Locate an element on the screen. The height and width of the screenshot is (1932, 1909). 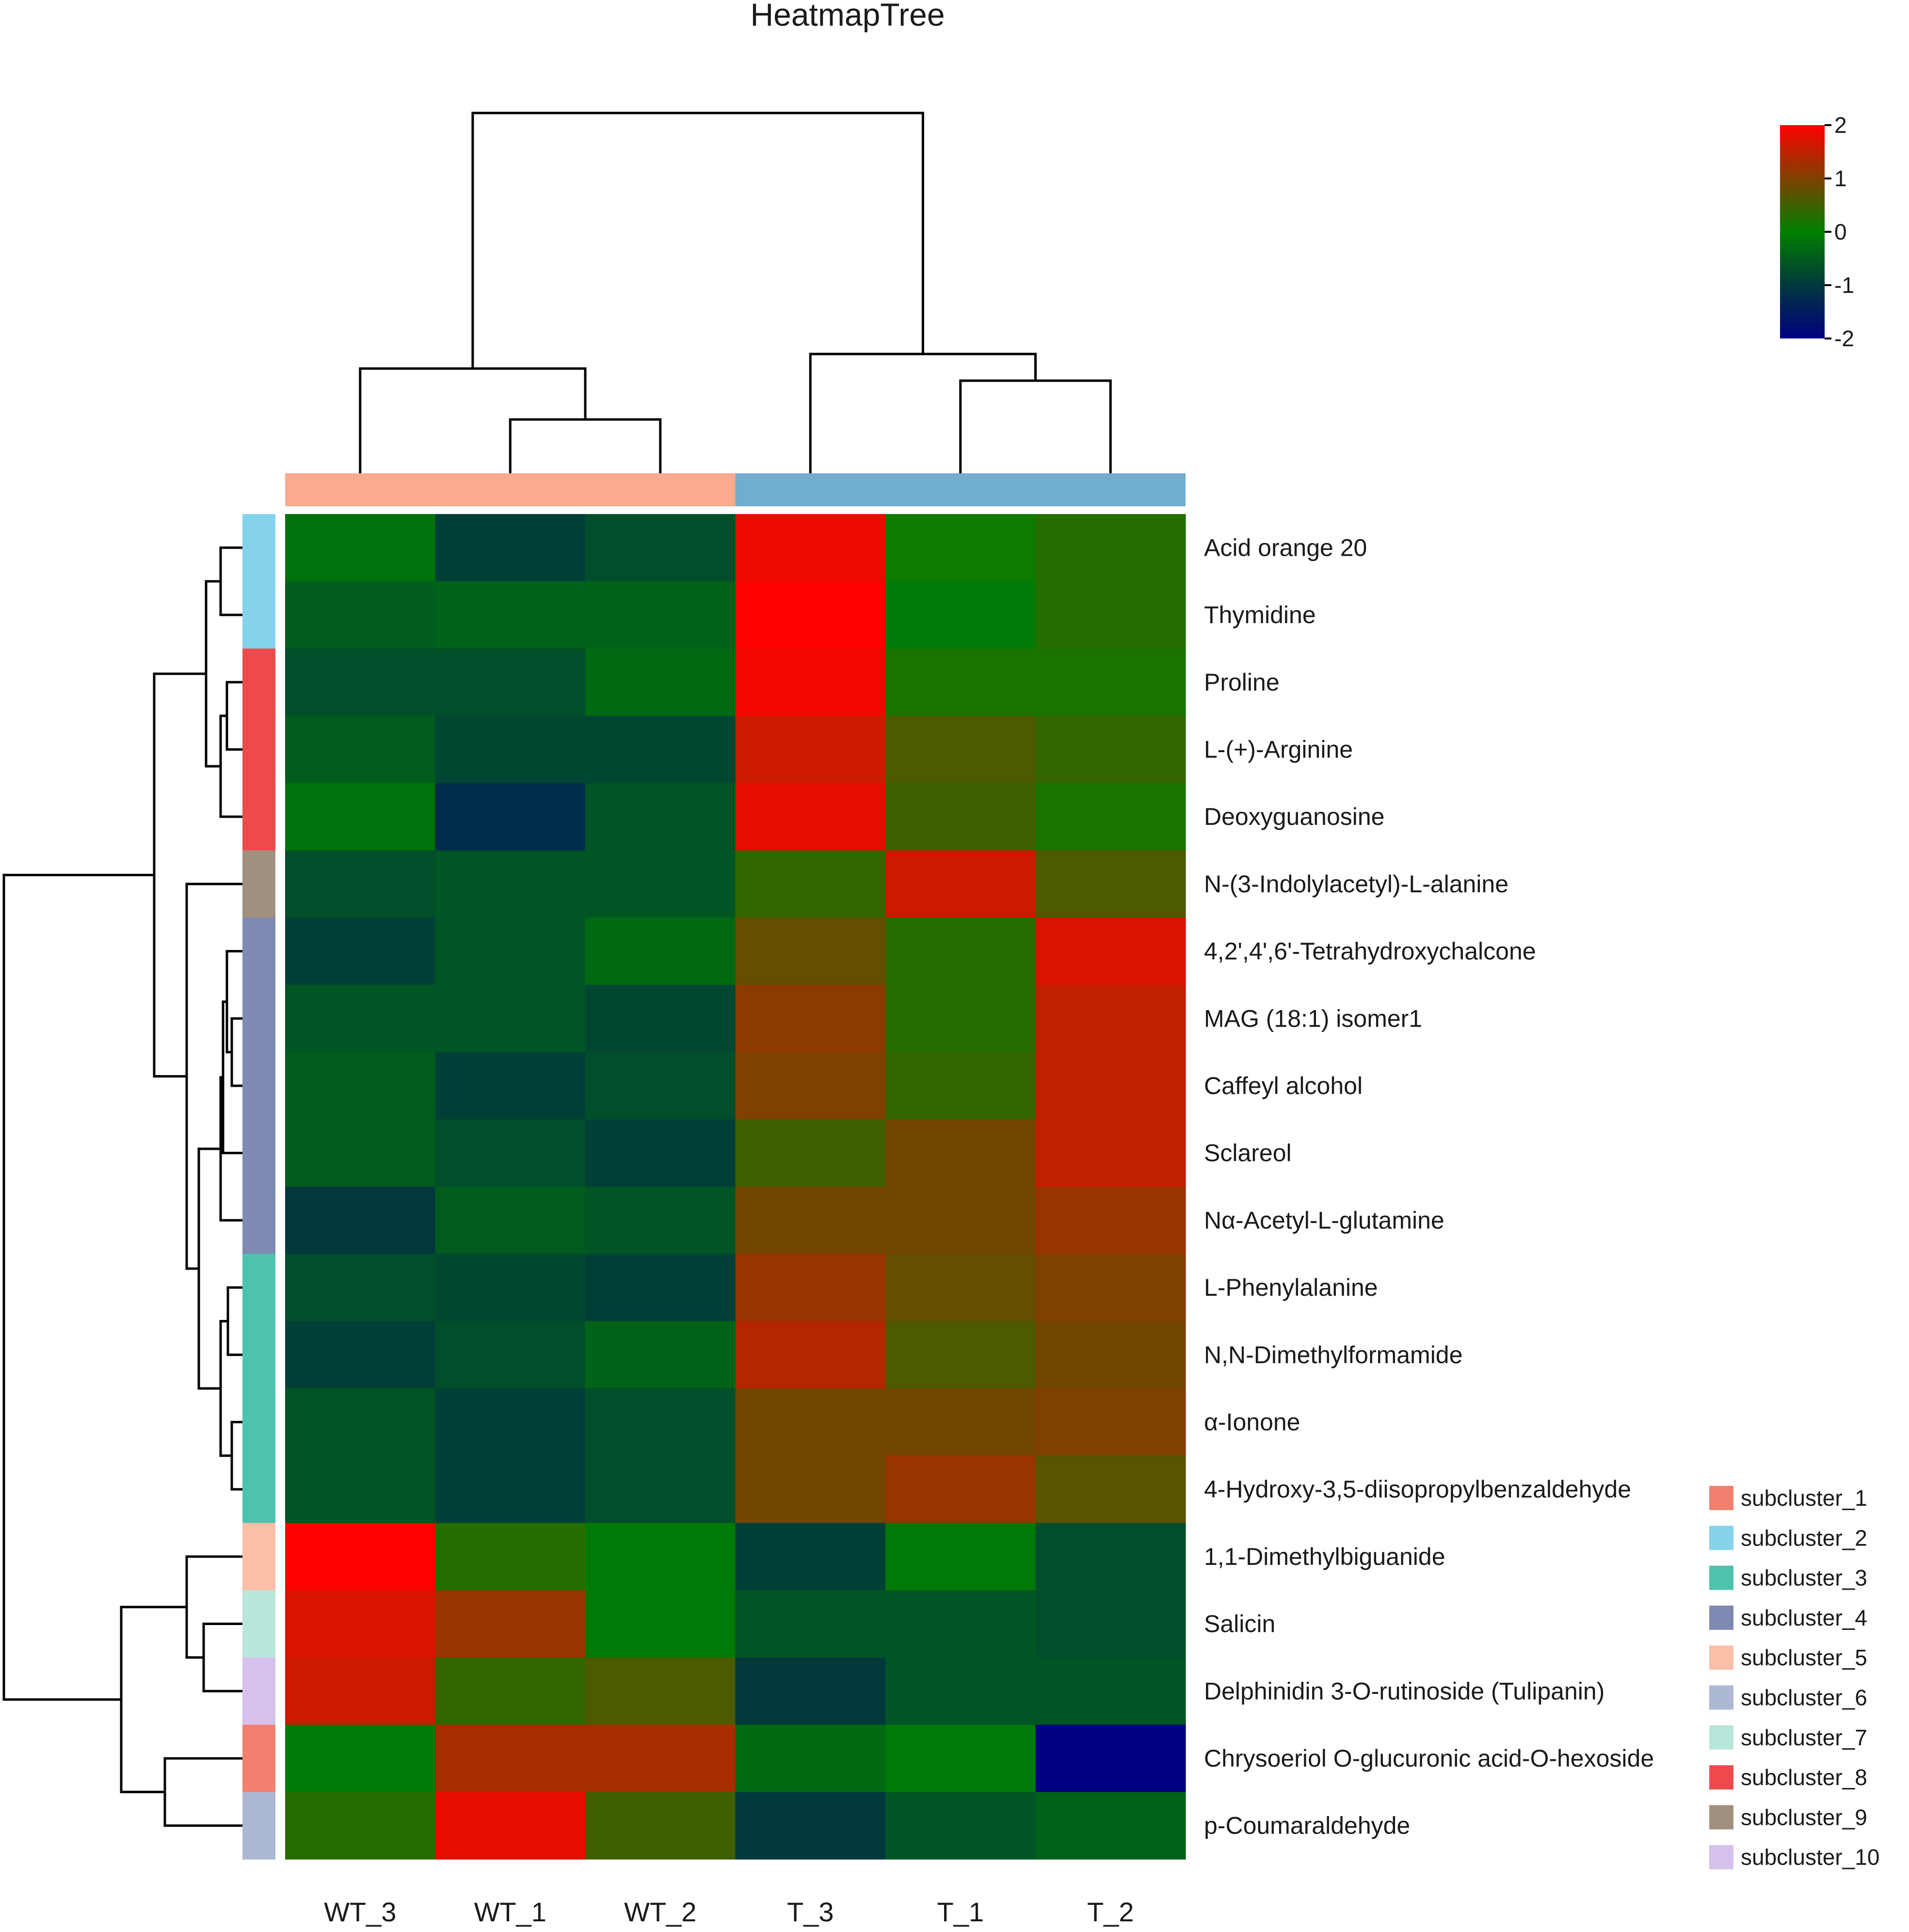
column-label: WT_2 is located at coordinates (660, 1912).